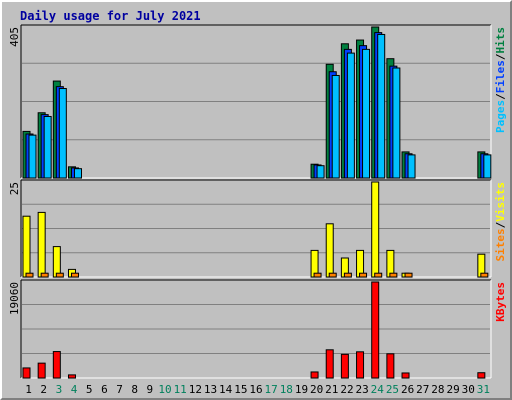 Image resolution: width=512 pixels, height=400 pixels. Describe the element at coordinates (226, 389) in the screenshot. I see `x-tick-label: 14` at that location.